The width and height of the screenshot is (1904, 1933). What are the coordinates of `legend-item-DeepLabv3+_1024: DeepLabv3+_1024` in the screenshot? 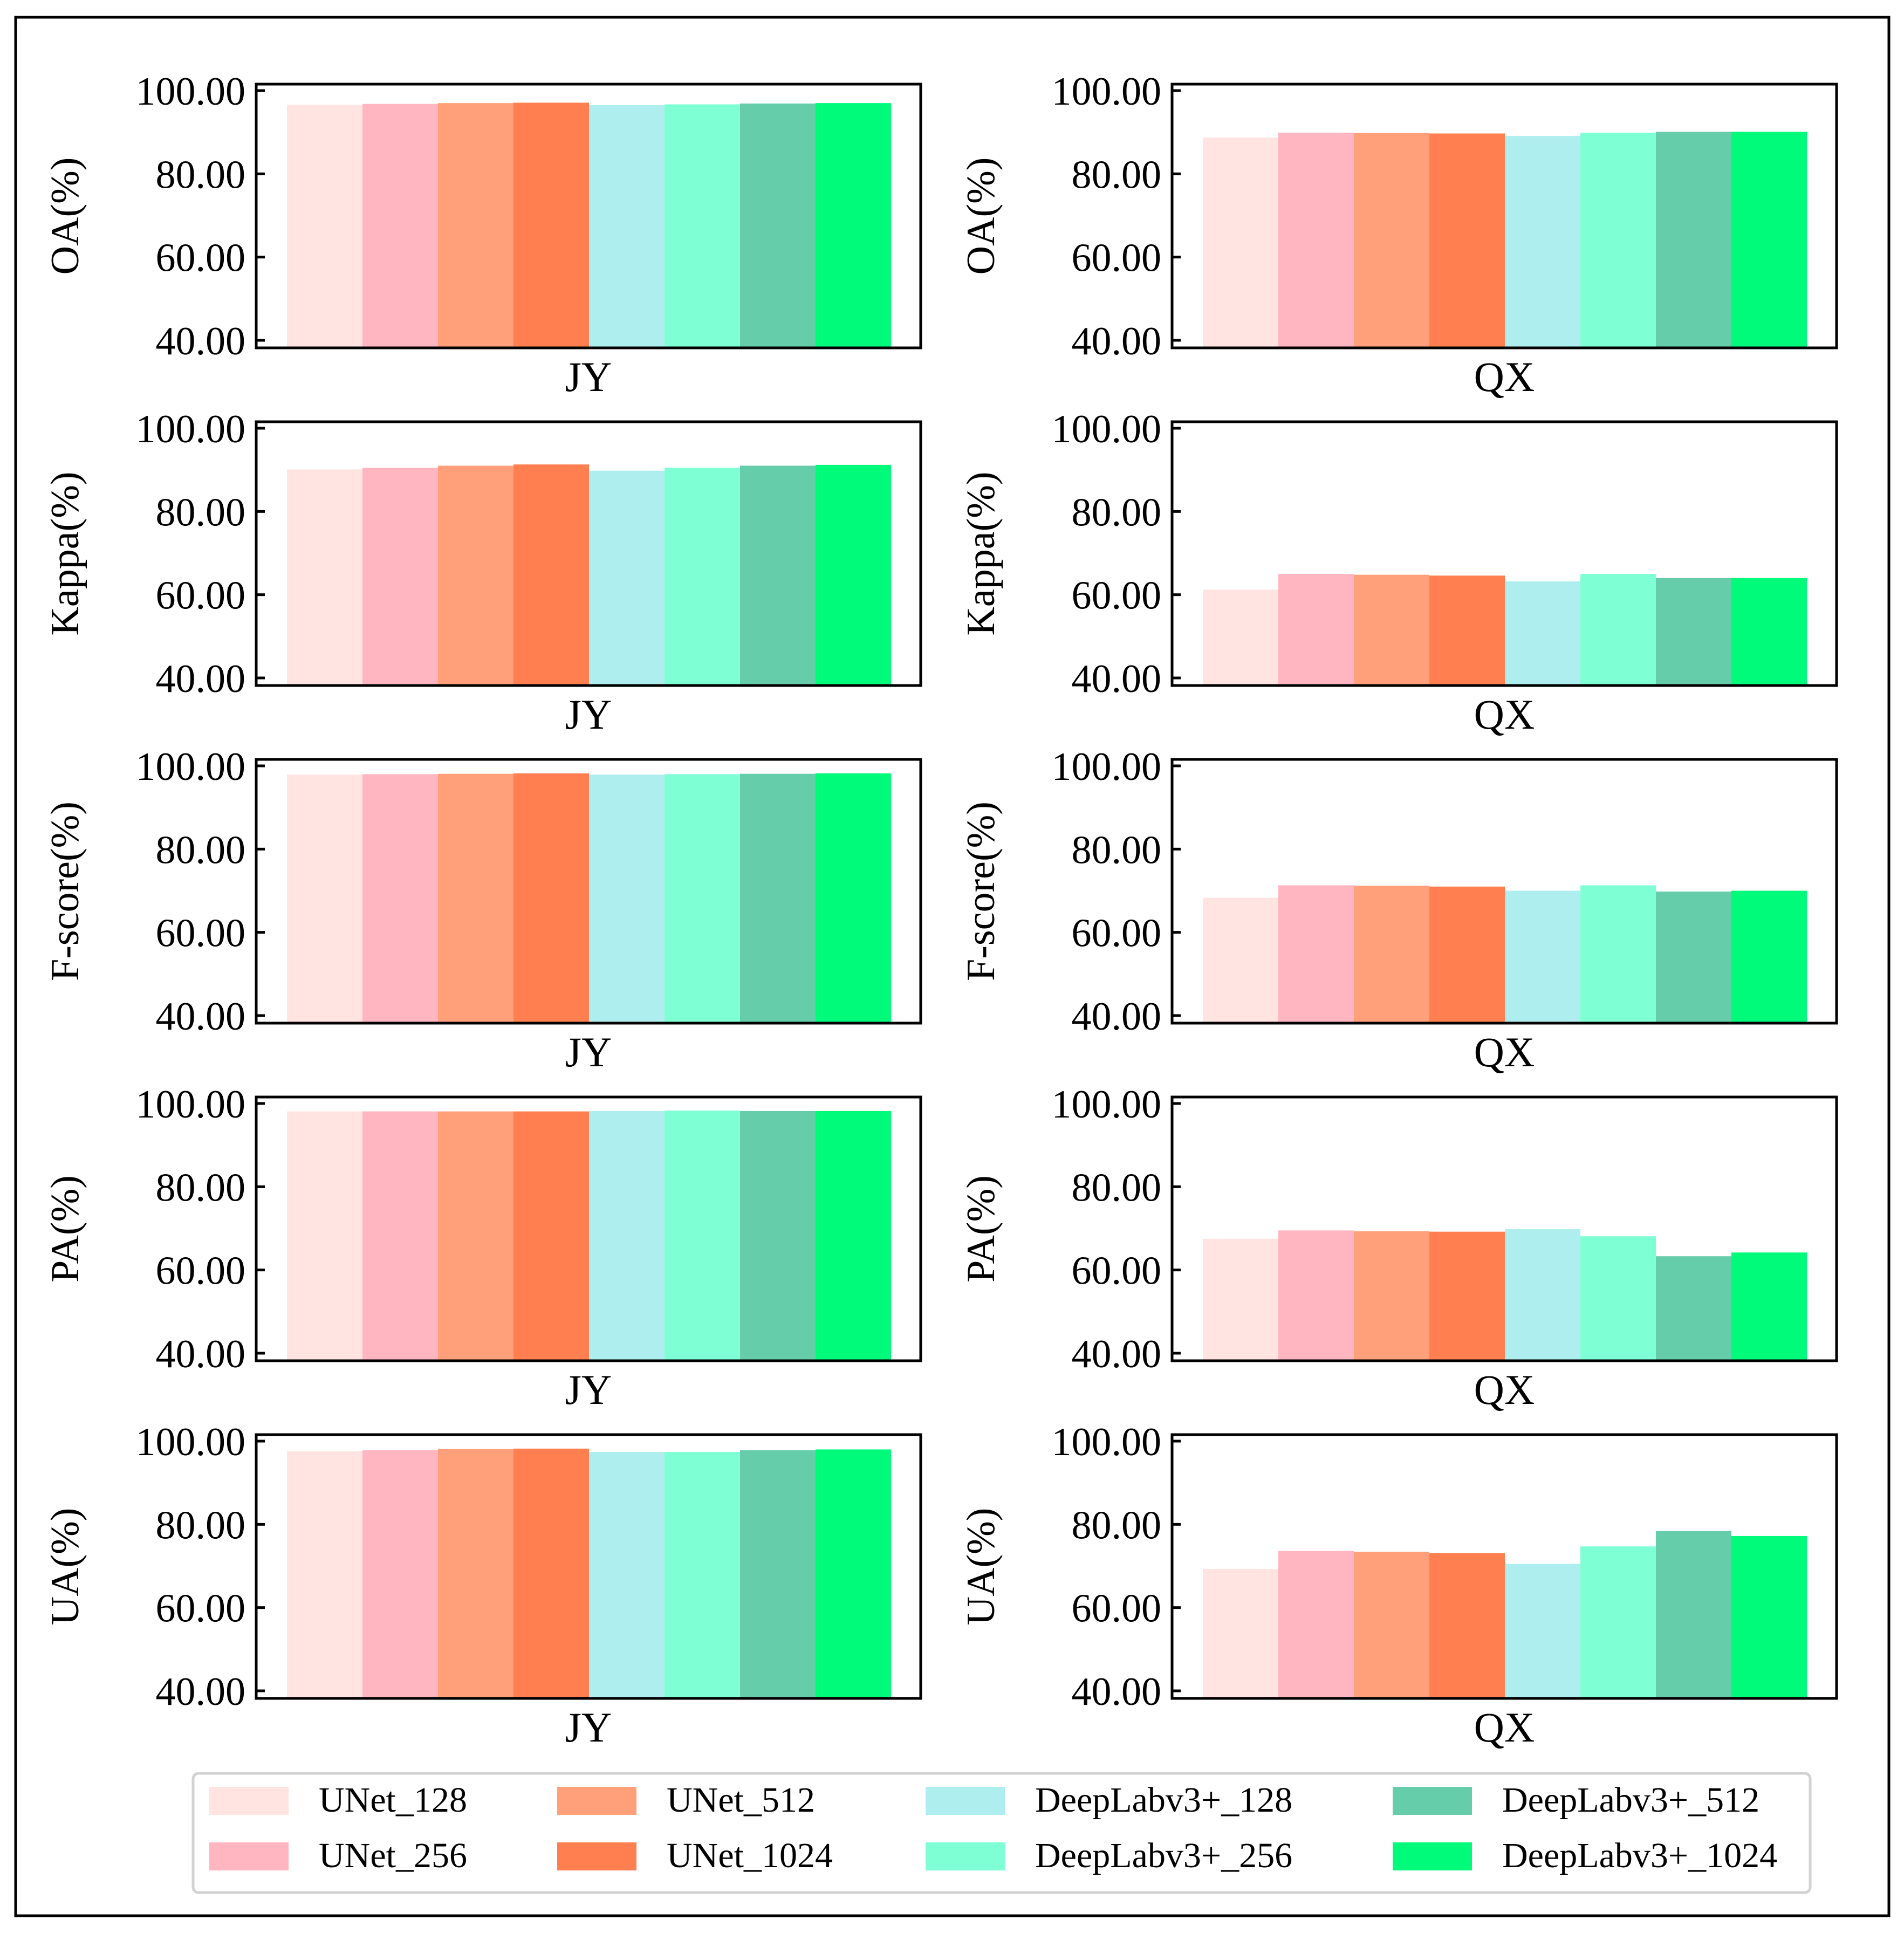 It's located at (1585, 1855).